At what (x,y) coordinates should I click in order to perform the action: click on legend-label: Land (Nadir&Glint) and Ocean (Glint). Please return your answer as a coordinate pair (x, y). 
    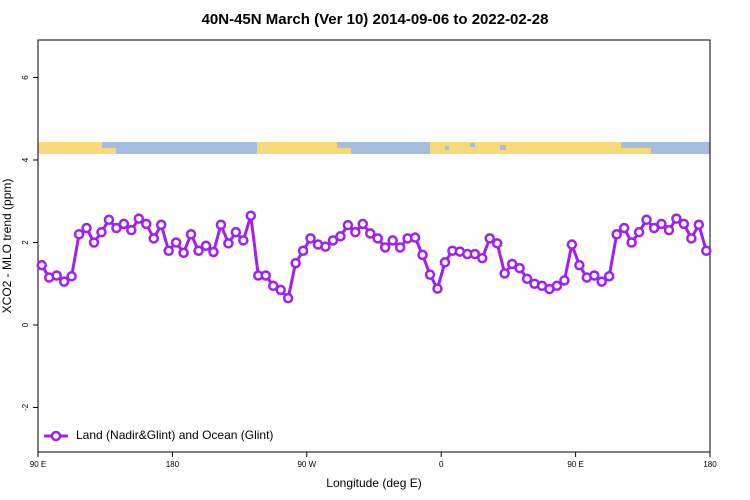
    Looking at the image, I should click on (174, 435).